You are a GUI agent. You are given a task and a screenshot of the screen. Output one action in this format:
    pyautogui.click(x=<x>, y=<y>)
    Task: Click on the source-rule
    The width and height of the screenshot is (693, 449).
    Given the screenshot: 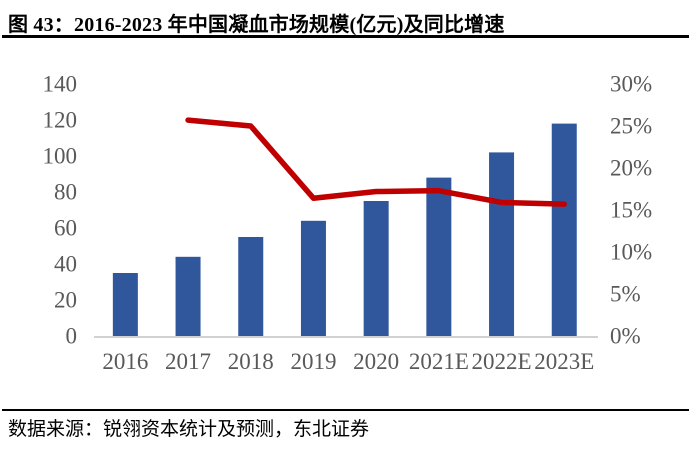 What is the action you would take?
    pyautogui.click(x=345, y=410)
    